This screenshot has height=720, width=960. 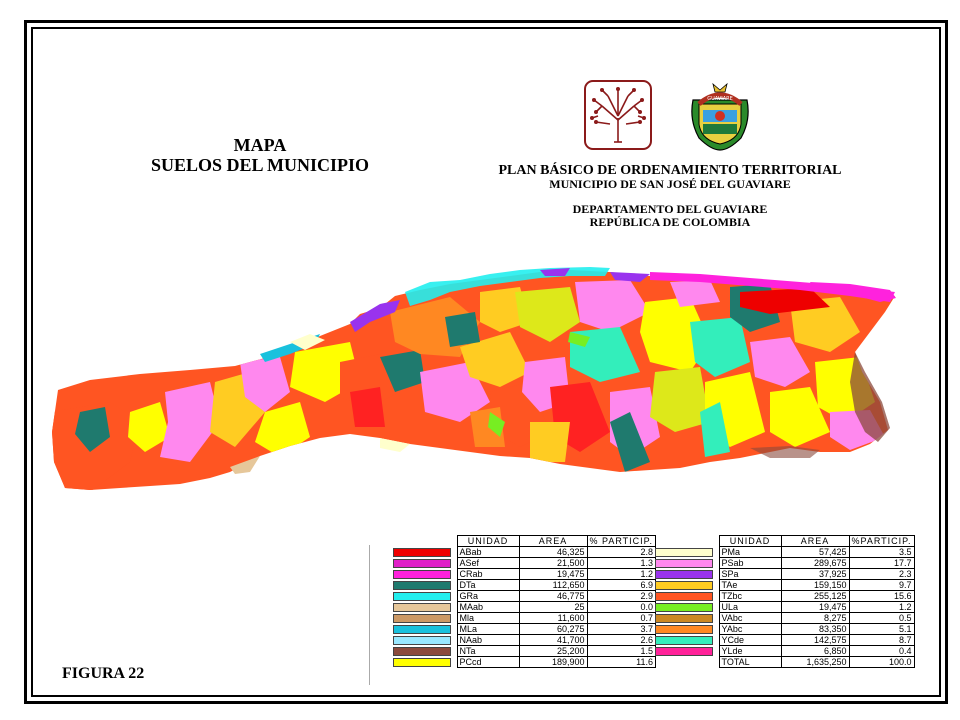 I want to click on legend-right-row: YAbc 83,350 5.1, so click(x=785, y=629).